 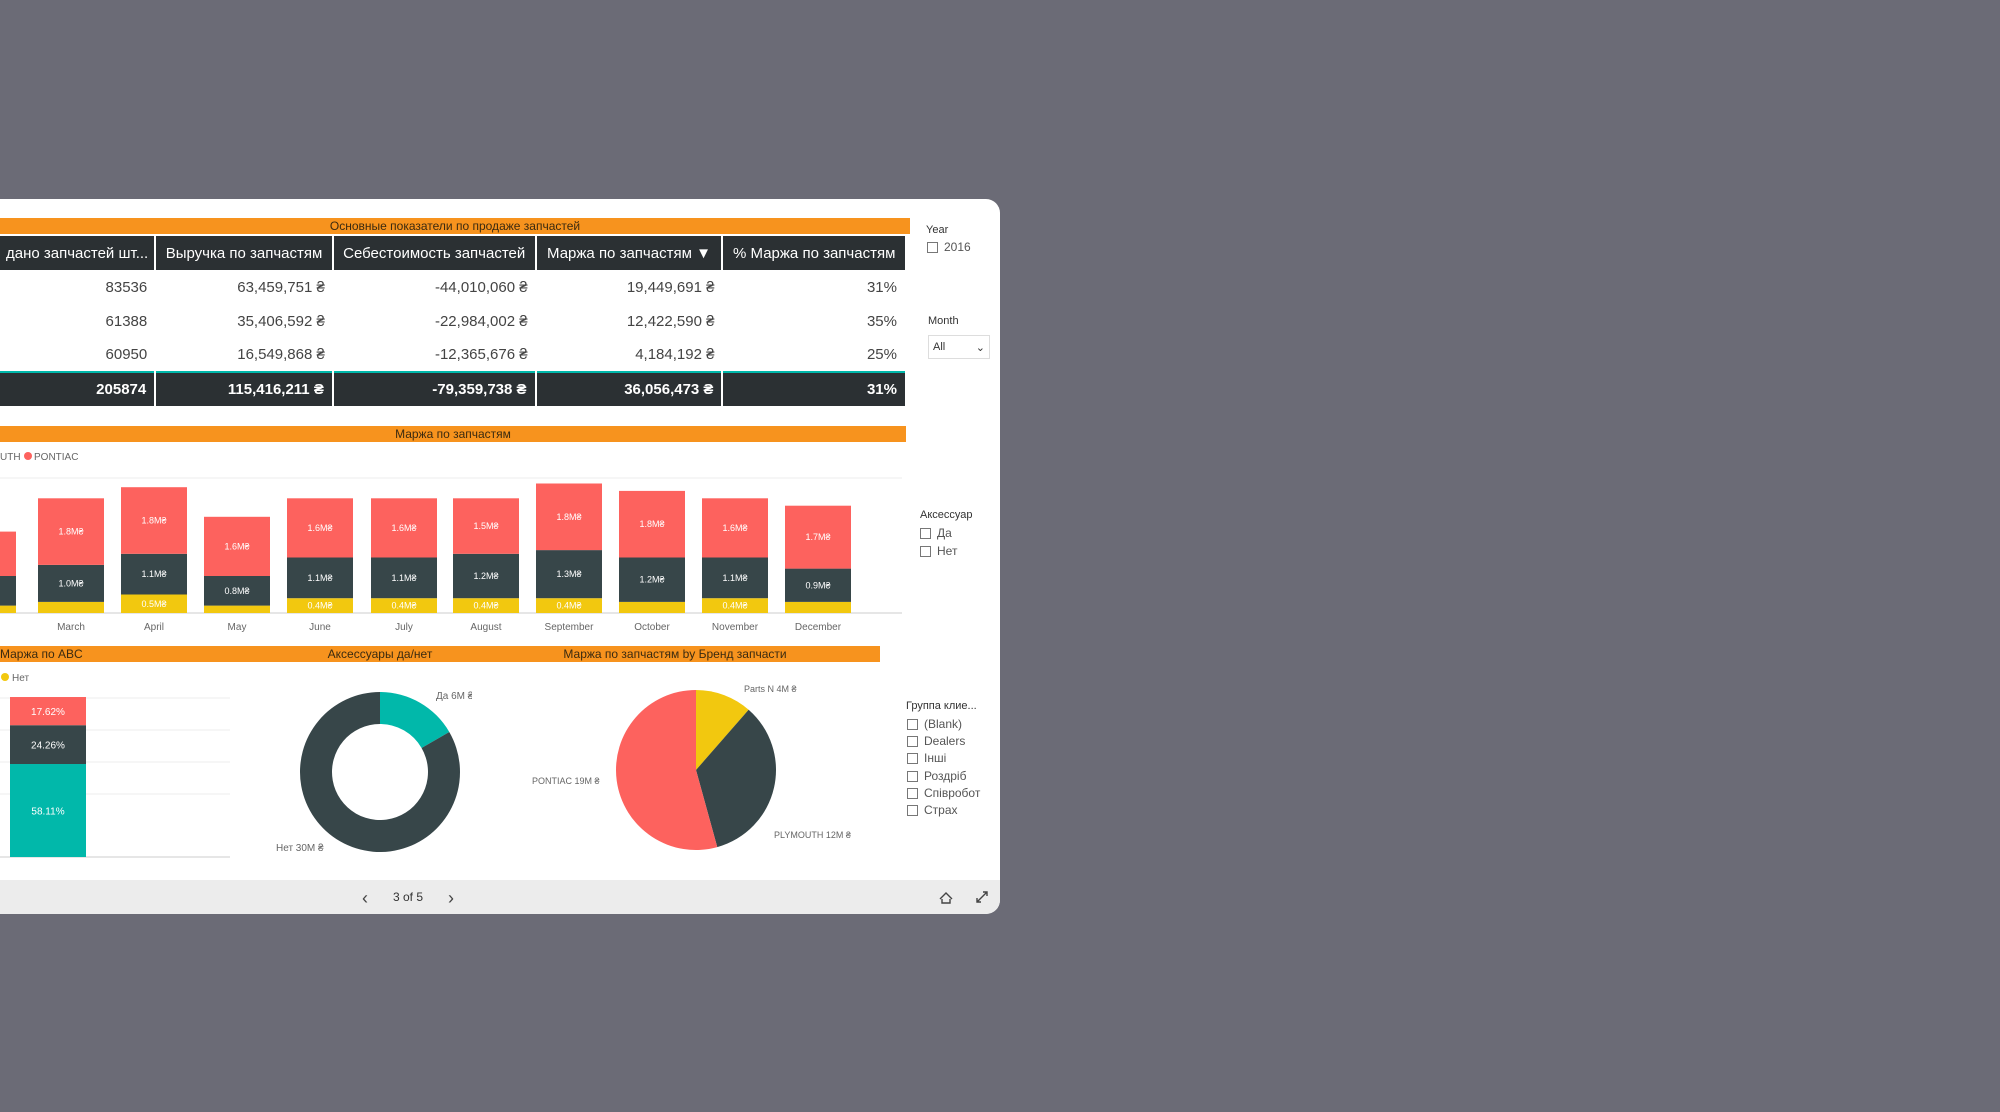 What do you see at coordinates (629, 253) in the screenshot?
I see `col-header-margin: Маржа по запчастям ▼` at bounding box center [629, 253].